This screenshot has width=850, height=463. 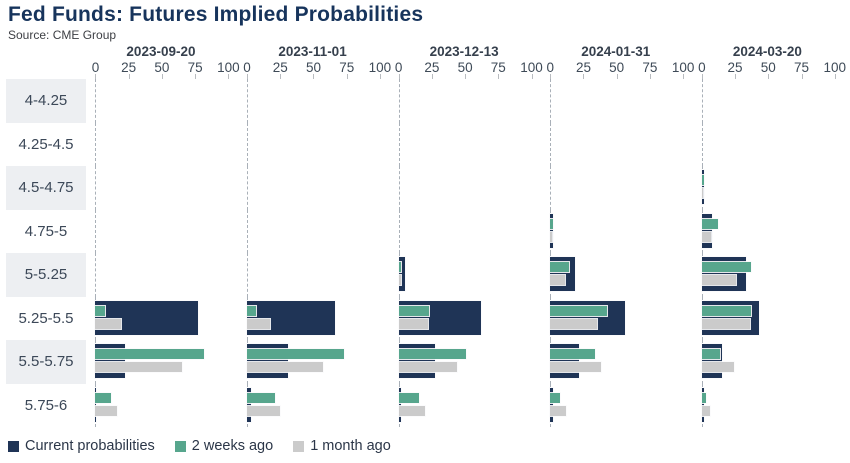 I want to click on row-label: 4-4.25, so click(x=46, y=101).